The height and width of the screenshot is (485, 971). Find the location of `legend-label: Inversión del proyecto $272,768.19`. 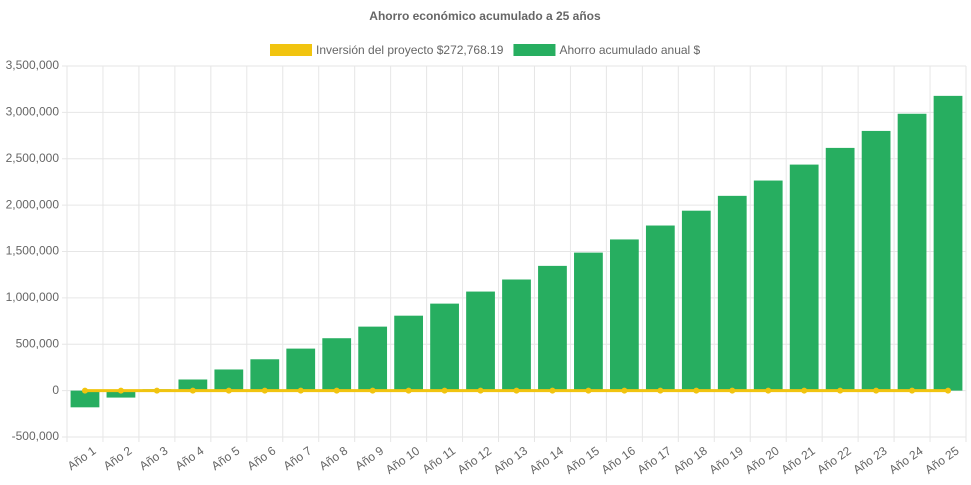

legend-label: Inversión del proyecto $272,768.19 is located at coordinates (410, 50).